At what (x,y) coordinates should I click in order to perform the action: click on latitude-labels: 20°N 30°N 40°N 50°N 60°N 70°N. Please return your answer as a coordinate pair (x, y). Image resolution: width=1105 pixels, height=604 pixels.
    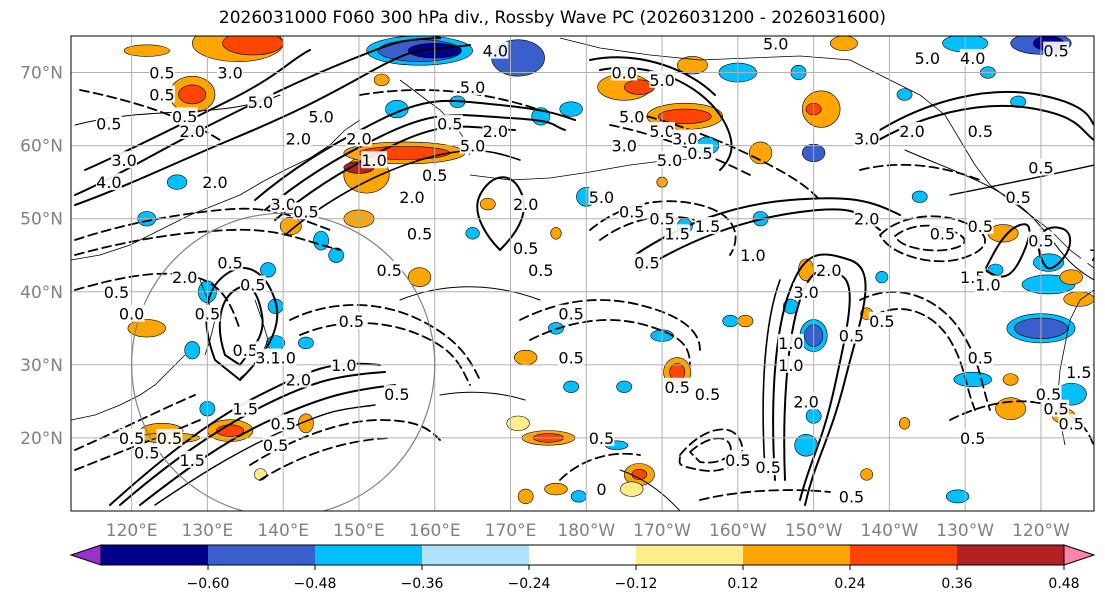
    Looking at the image, I should click on (41, 256).